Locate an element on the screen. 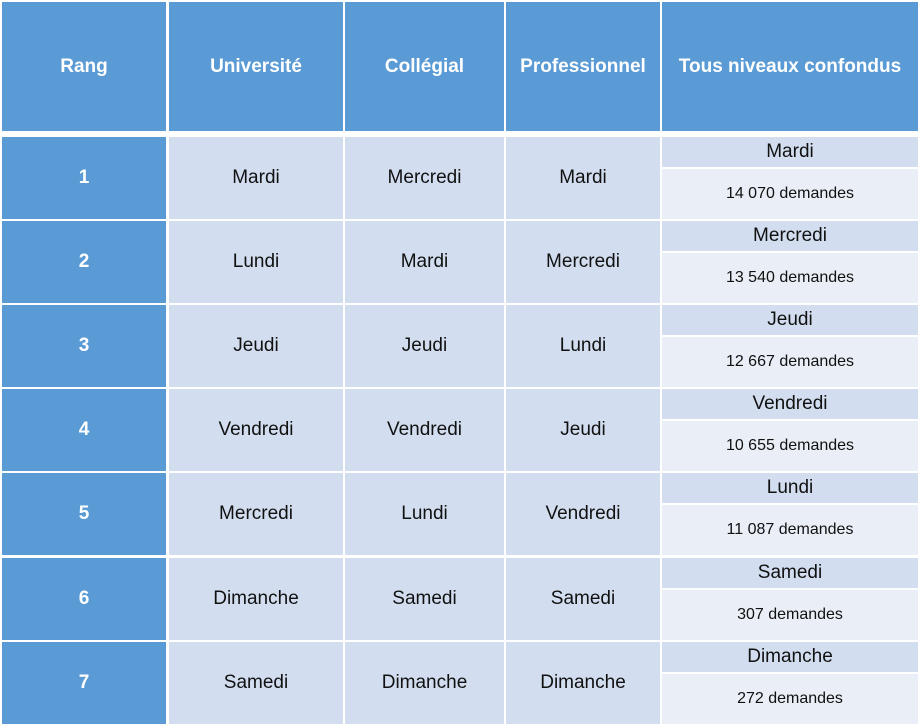 Image resolution: width=924 pixels, height=728 pixels. rank-cell: 3 is located at coordinates (84, 346).